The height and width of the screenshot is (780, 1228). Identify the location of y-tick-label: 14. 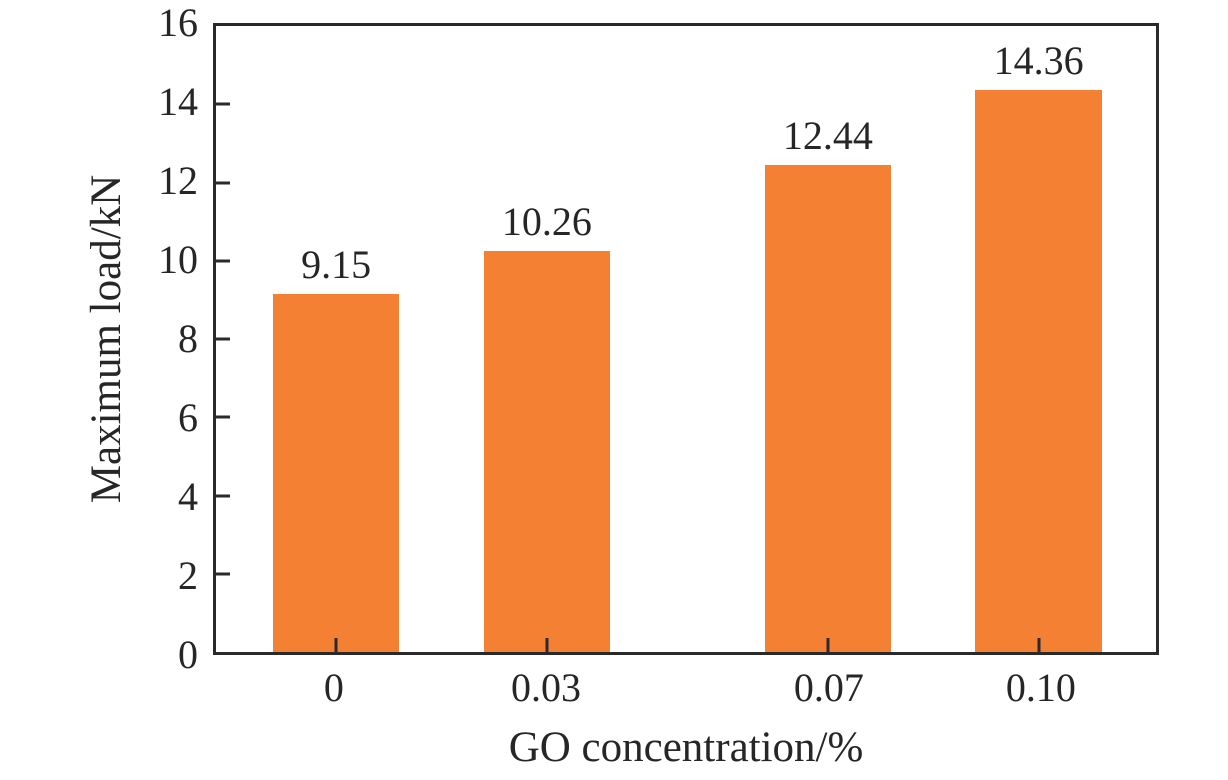
(178, 101).